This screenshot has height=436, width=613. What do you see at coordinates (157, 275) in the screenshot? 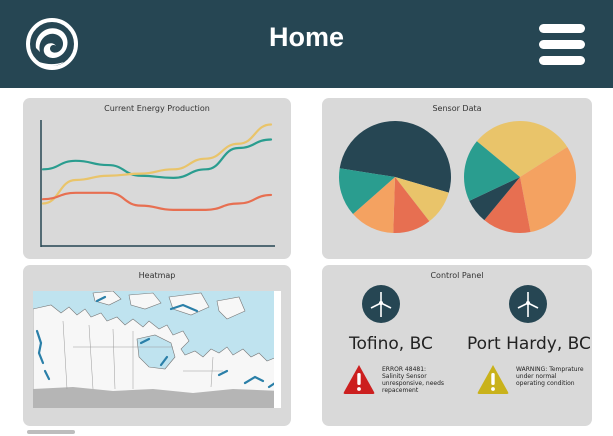
I see `heatmap-card-title: Heatmap` at bounding box center [157, 275].